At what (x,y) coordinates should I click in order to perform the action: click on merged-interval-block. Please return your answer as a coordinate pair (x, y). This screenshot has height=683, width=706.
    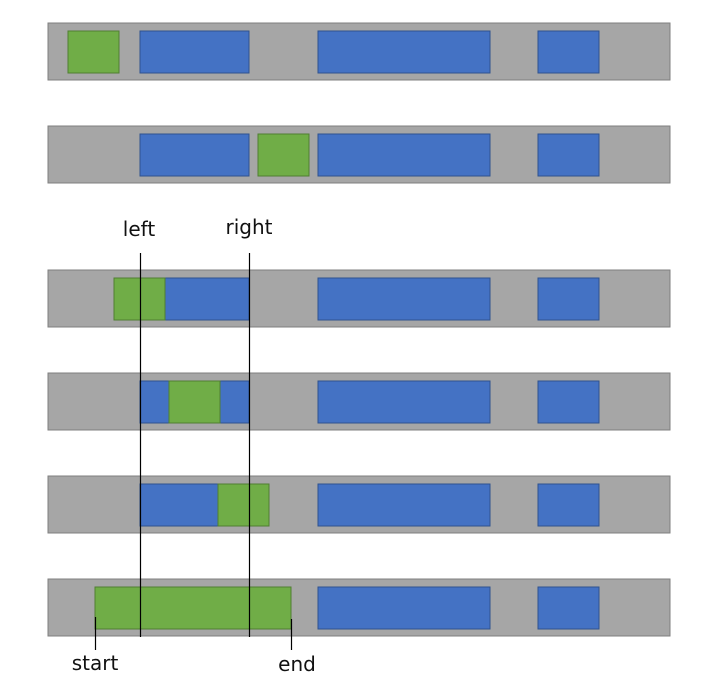
    Looking at the image, I should click on (193, 608).